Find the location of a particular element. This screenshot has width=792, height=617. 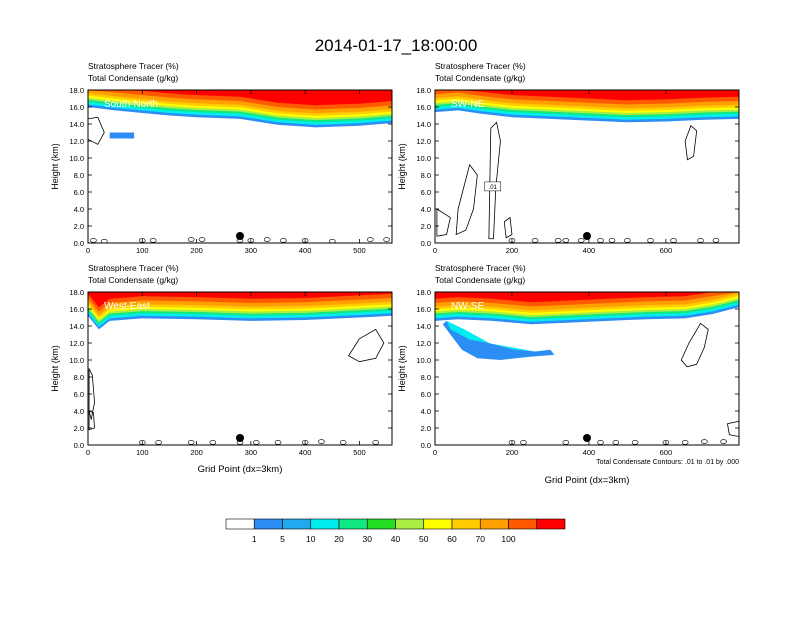

x-tick-label: 400 is located at coordinates (305, 452).